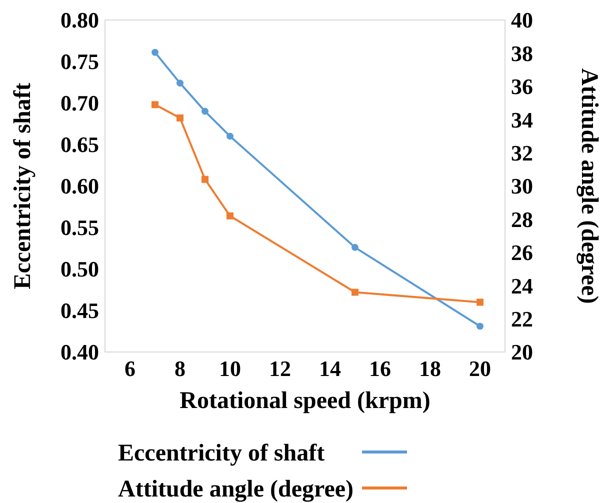  I want to click on y-tick-label: 0.55, so click(79, 227).